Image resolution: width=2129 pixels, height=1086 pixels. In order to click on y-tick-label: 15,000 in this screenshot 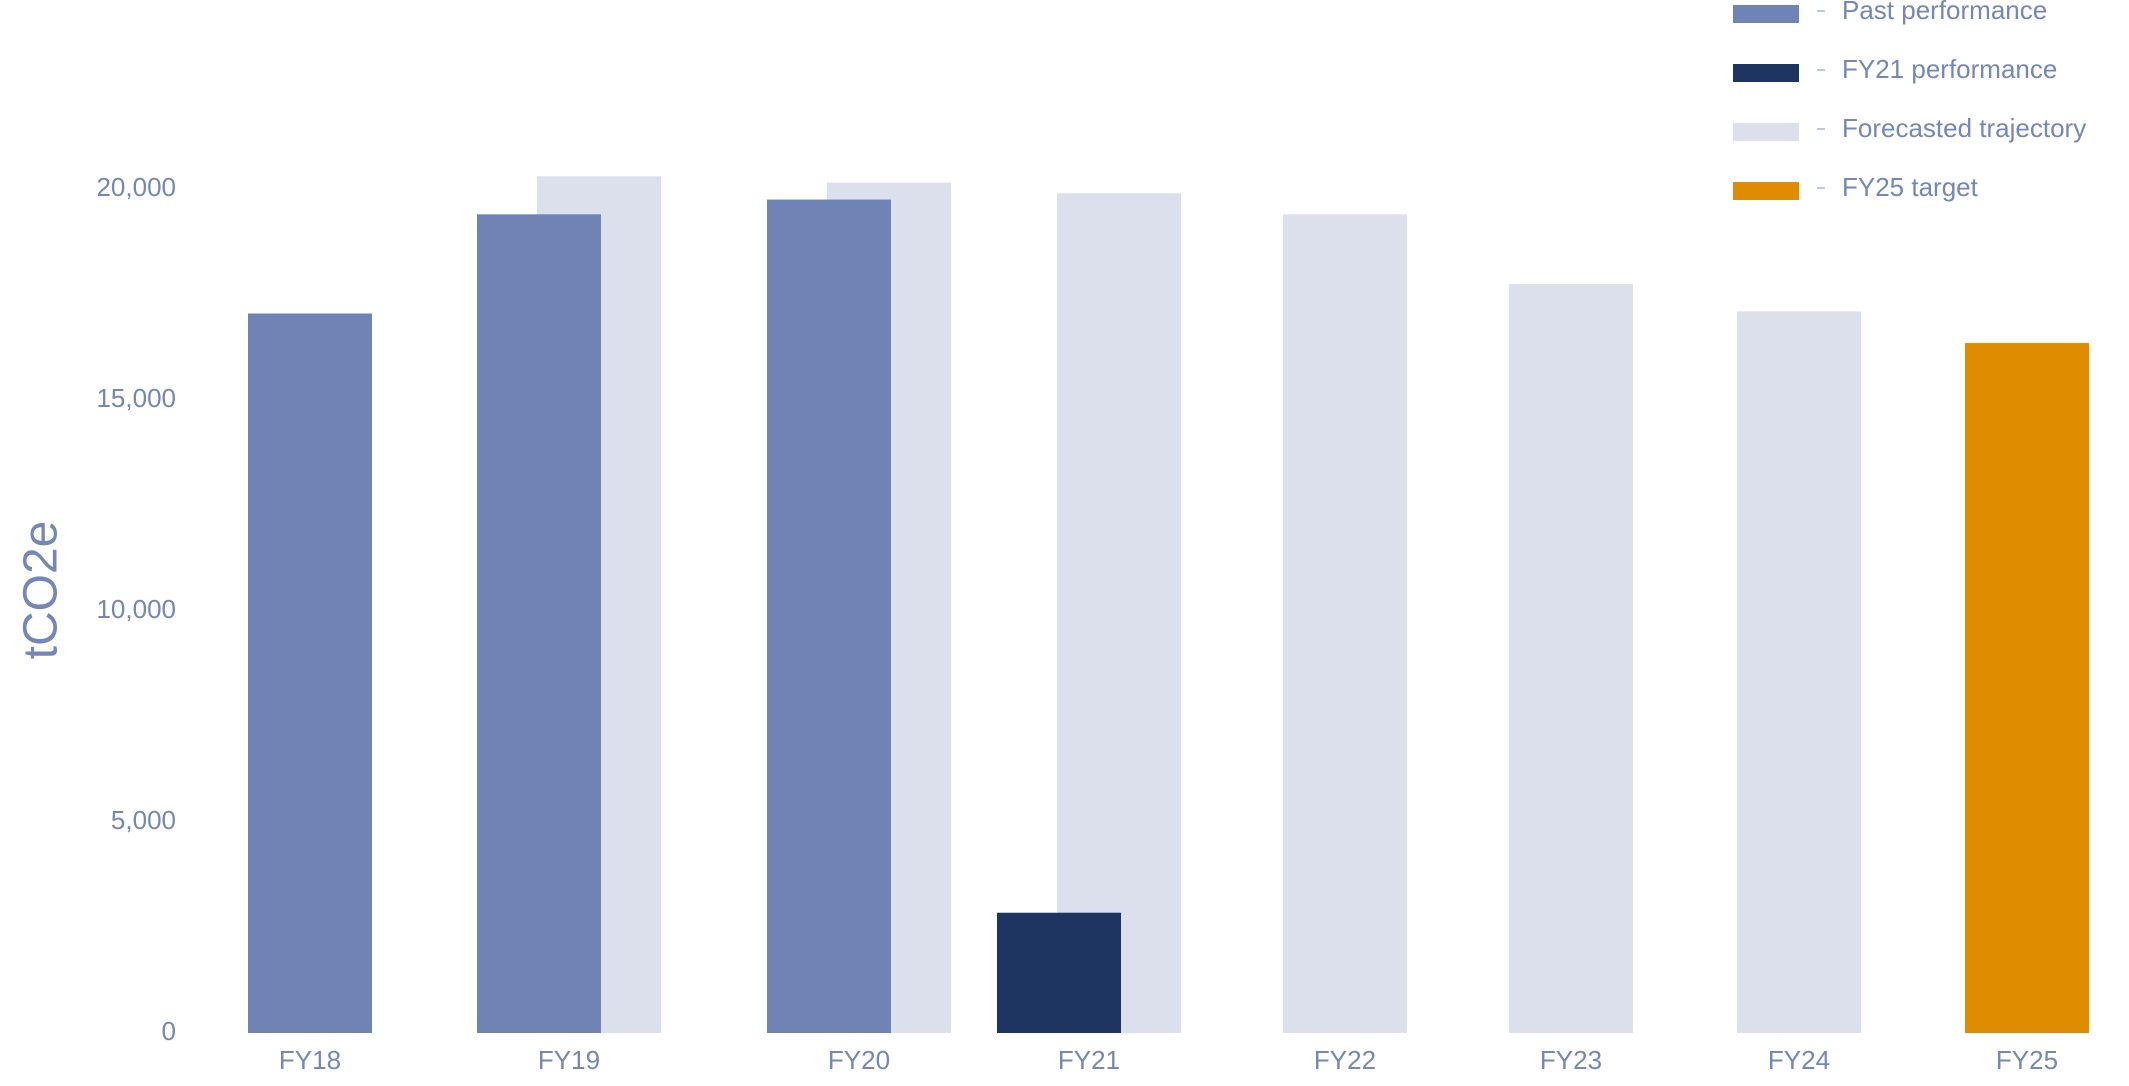, I will do `click(136, 398)`.